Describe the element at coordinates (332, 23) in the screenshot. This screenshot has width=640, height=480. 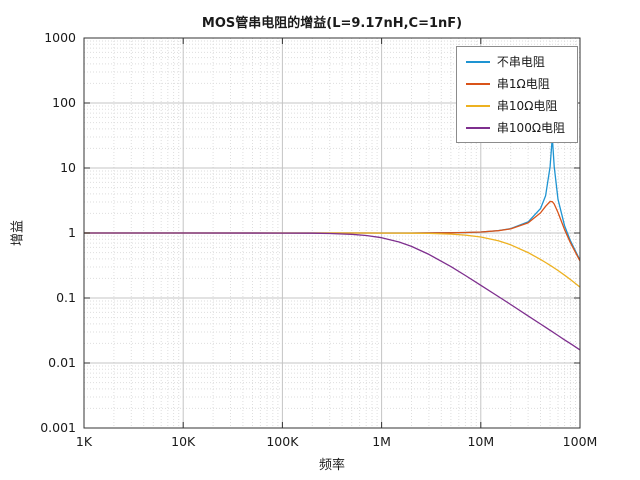
I see `chart-title: MOS管串电阻的增益(L=9.17nH,C=1nF)` at that location.